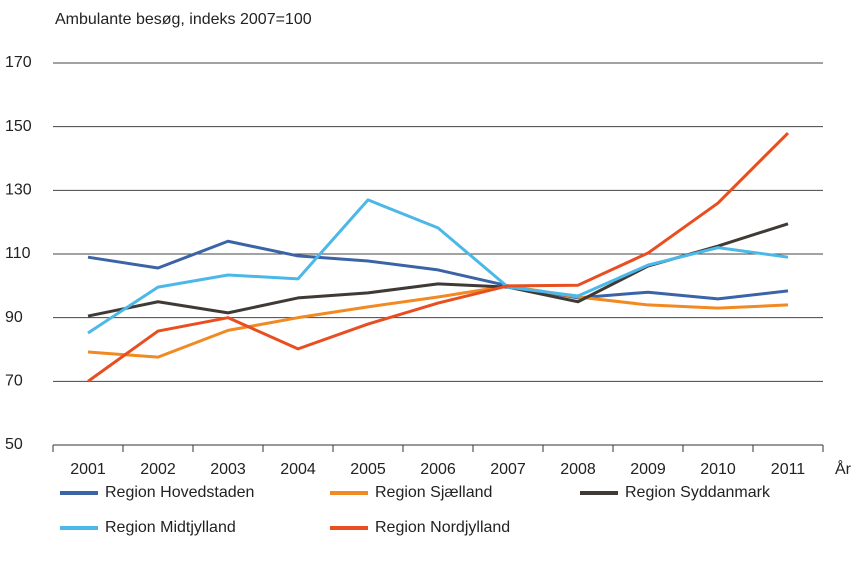 The width and height of the screenshot is (860, 570). I want to click on x-tick-label: 2009, so click(648, 469).